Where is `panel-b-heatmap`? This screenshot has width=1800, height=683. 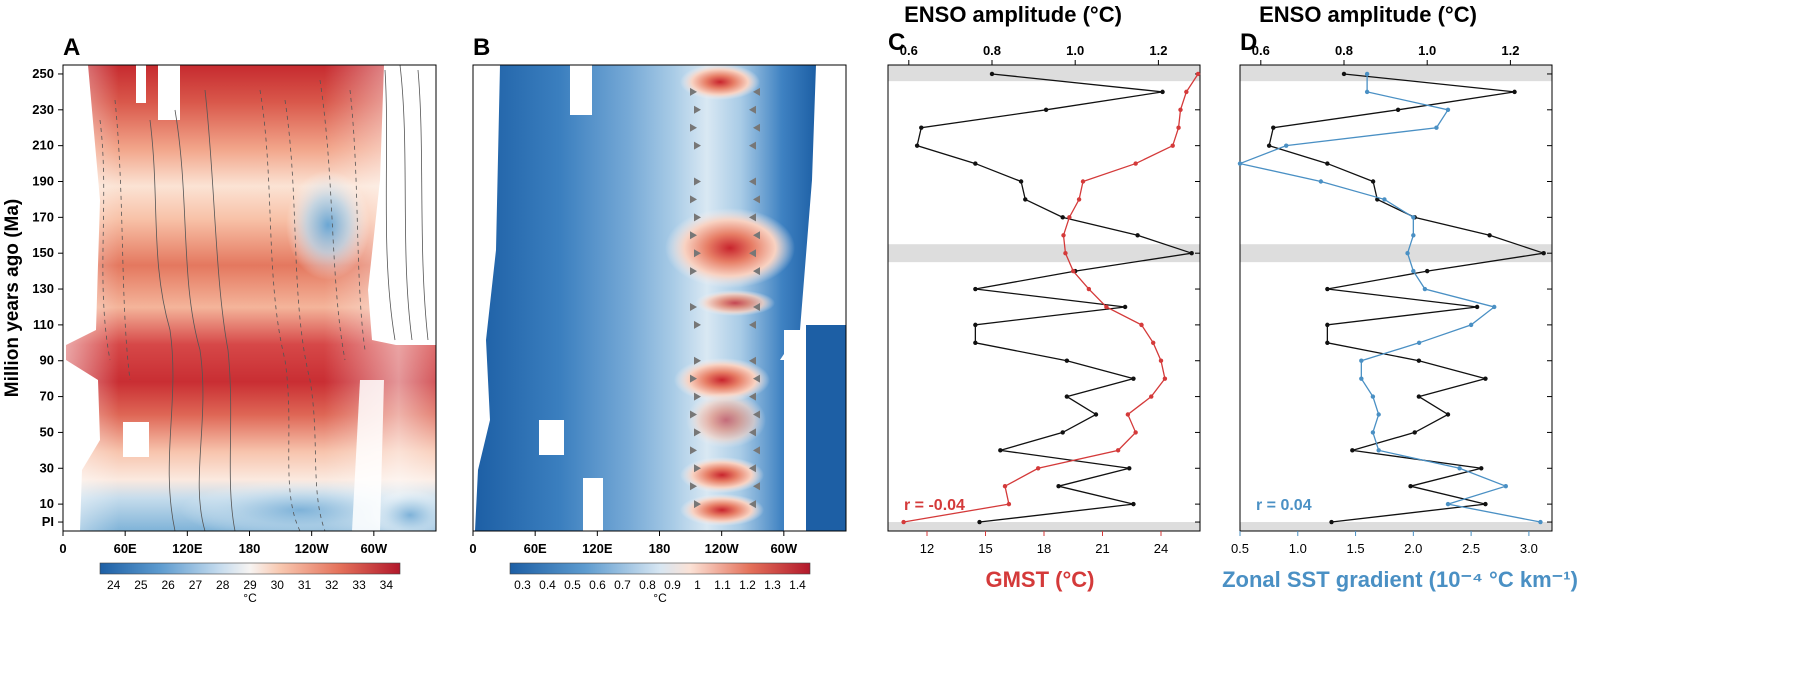 panel-b-heatmap is located at coordinates (659, 298).